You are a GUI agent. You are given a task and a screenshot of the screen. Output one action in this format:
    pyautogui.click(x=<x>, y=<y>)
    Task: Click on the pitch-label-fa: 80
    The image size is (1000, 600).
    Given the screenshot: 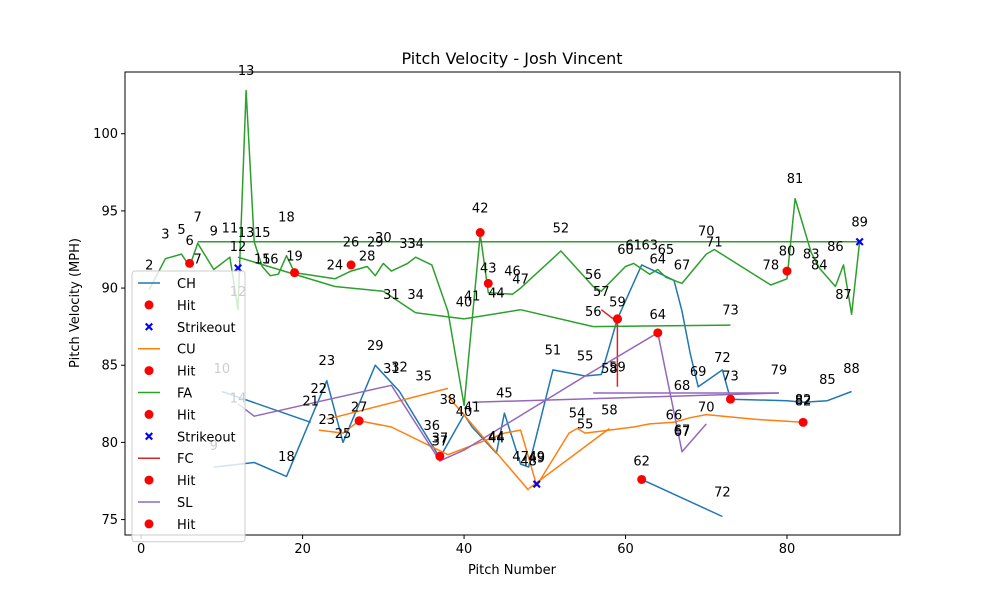 What is the action you would take?
    pyautogui.click(x=787, y=252)
    